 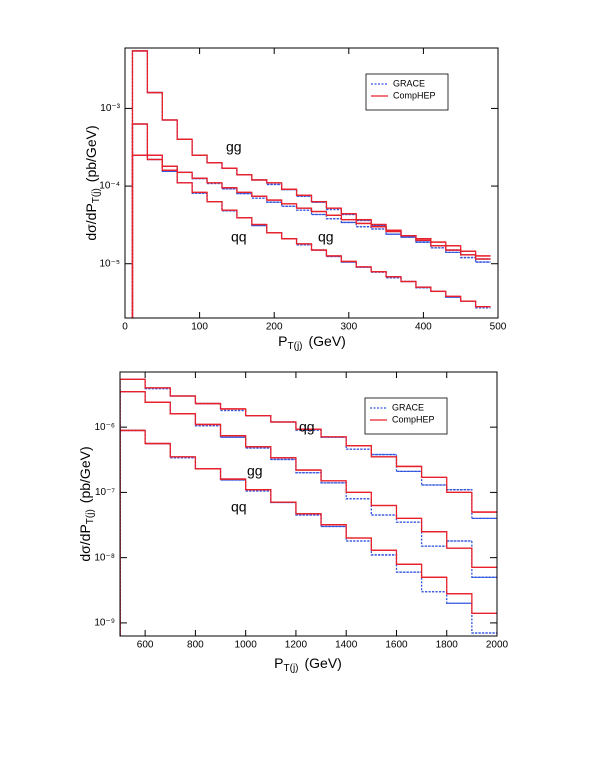 I want to click on x-tick-label: 1200, so click(x=296, y=645).